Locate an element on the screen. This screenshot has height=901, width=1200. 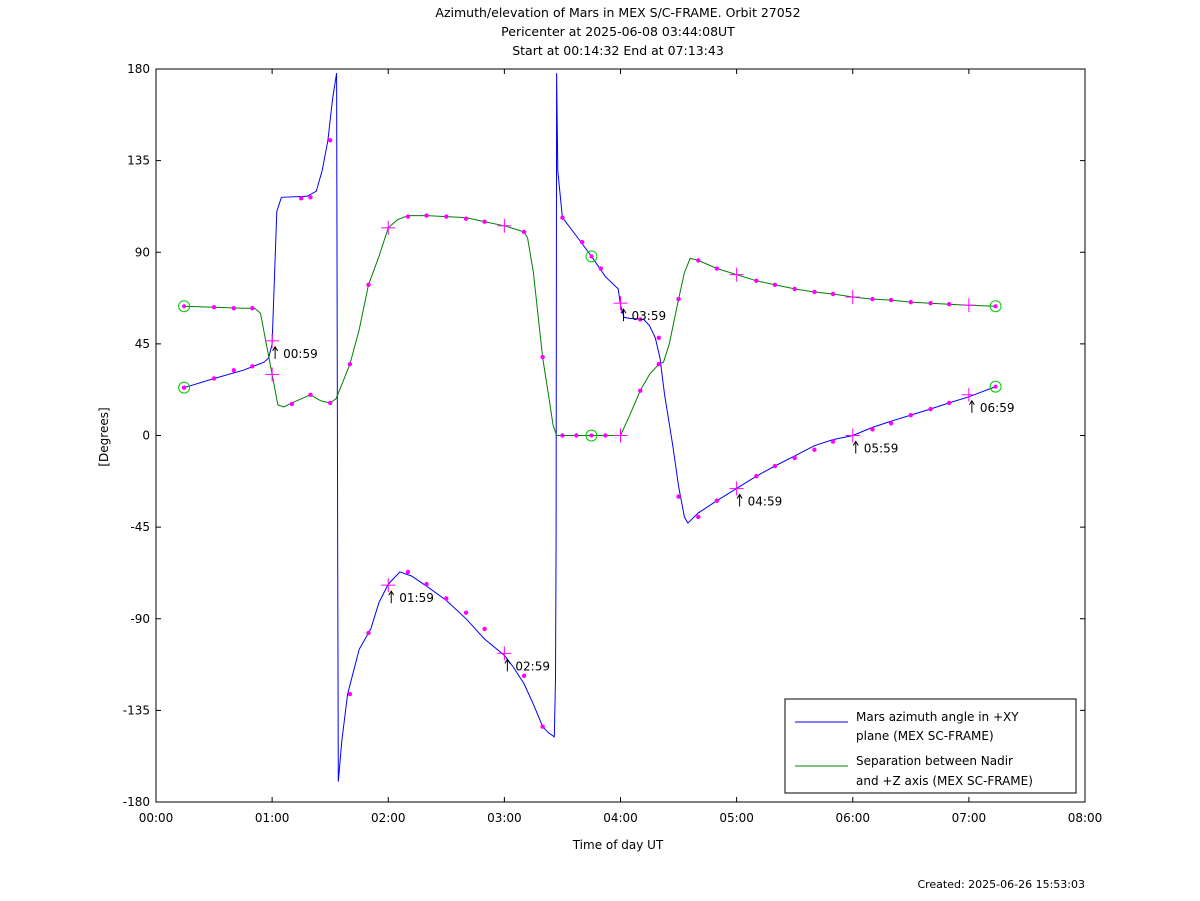
x-axis-label: Time of day UT is located at coordinates (618, 845).